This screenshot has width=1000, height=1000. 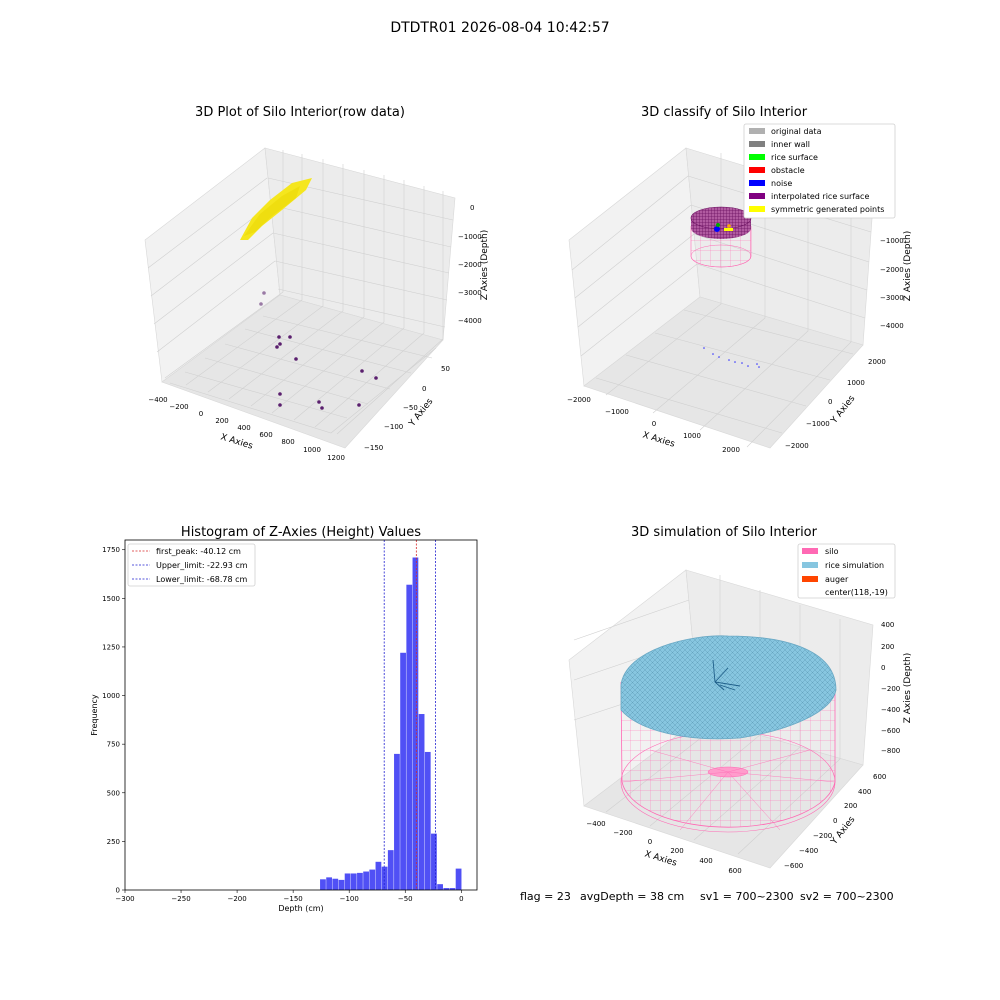 What do you see at coordinates (579, 400) in the screenshot?
I see `classify-xtick: −2000` at bounding box center [579, 400].